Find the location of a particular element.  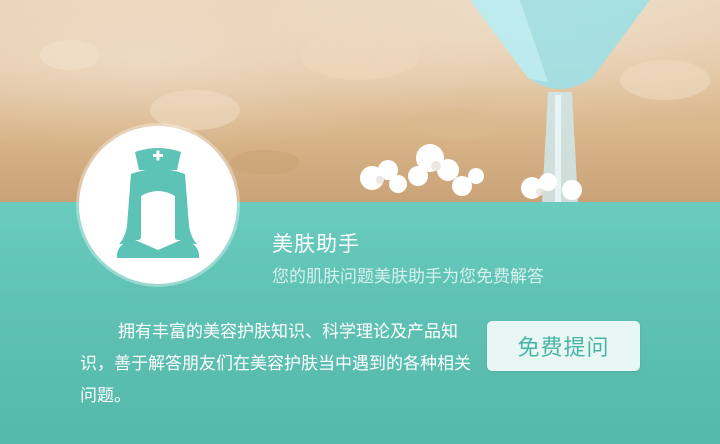

assistant-avatar is located at coordinates (158, 205).